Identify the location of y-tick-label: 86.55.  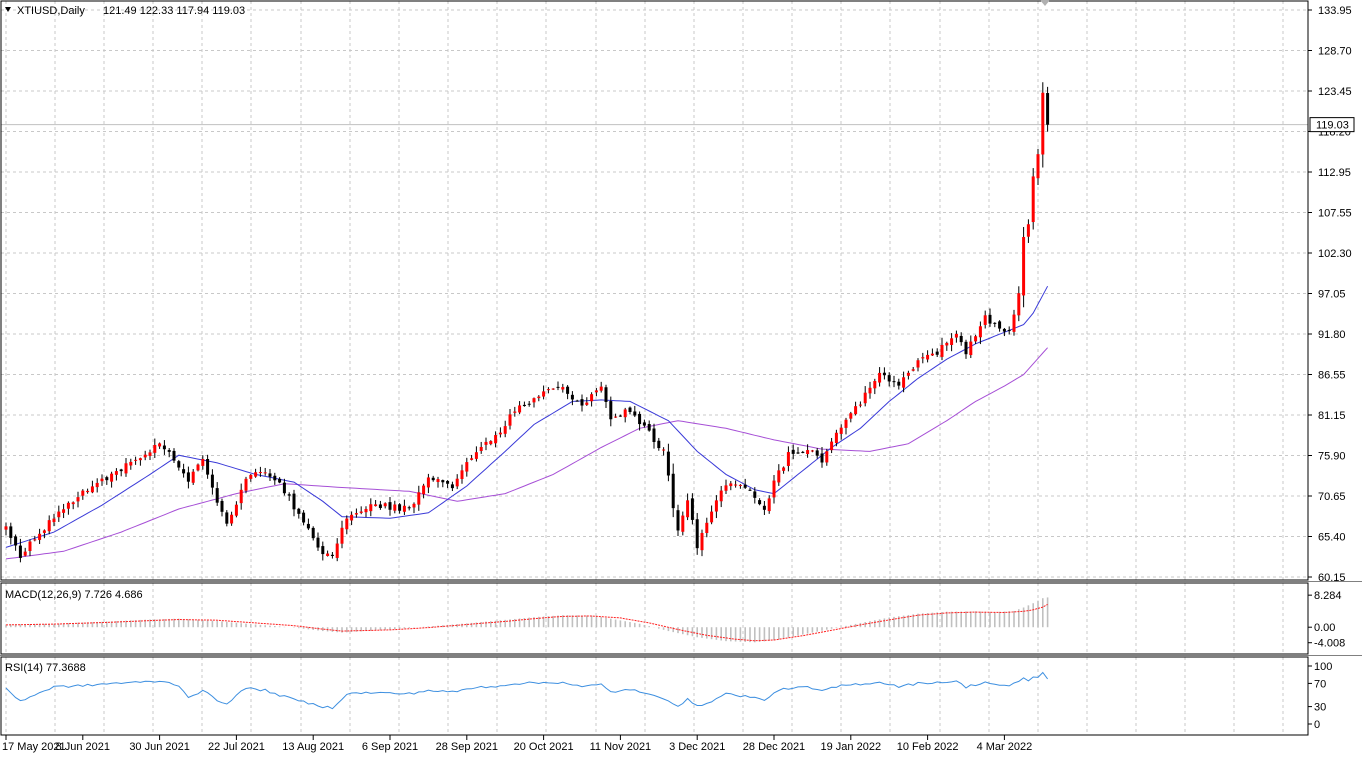
(1332, 376).